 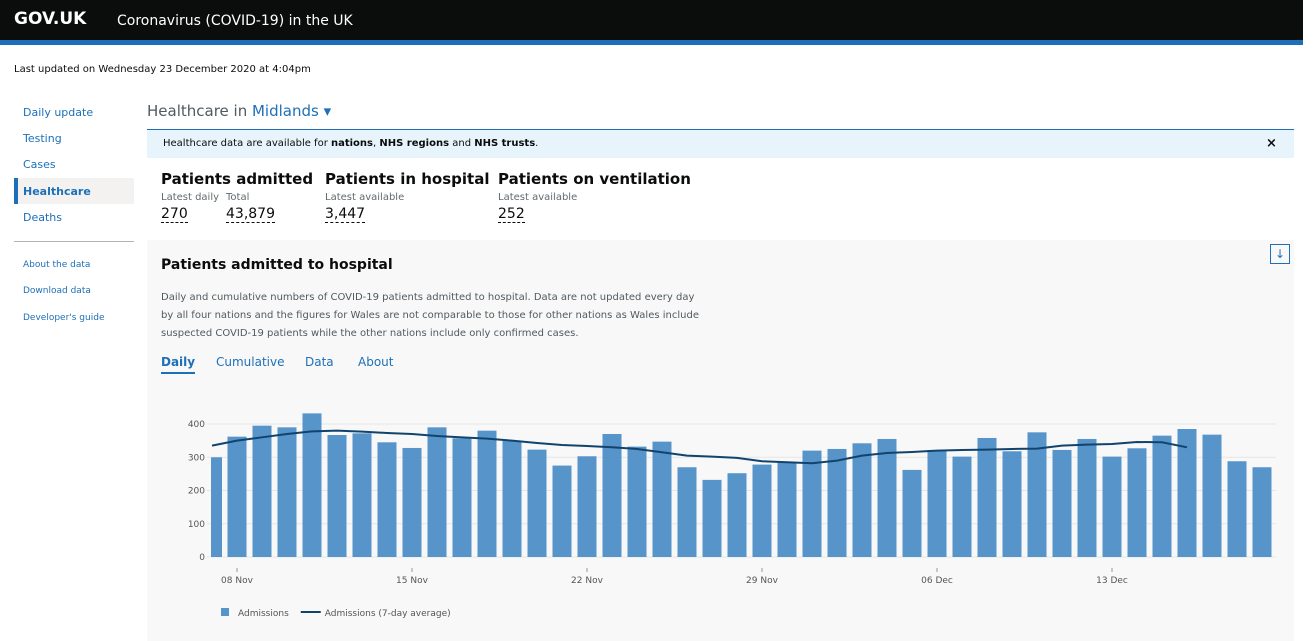 What do you see at coordinates (462, 143) in the screenshot?
I see `t: and` at bounding box center [462, 143].